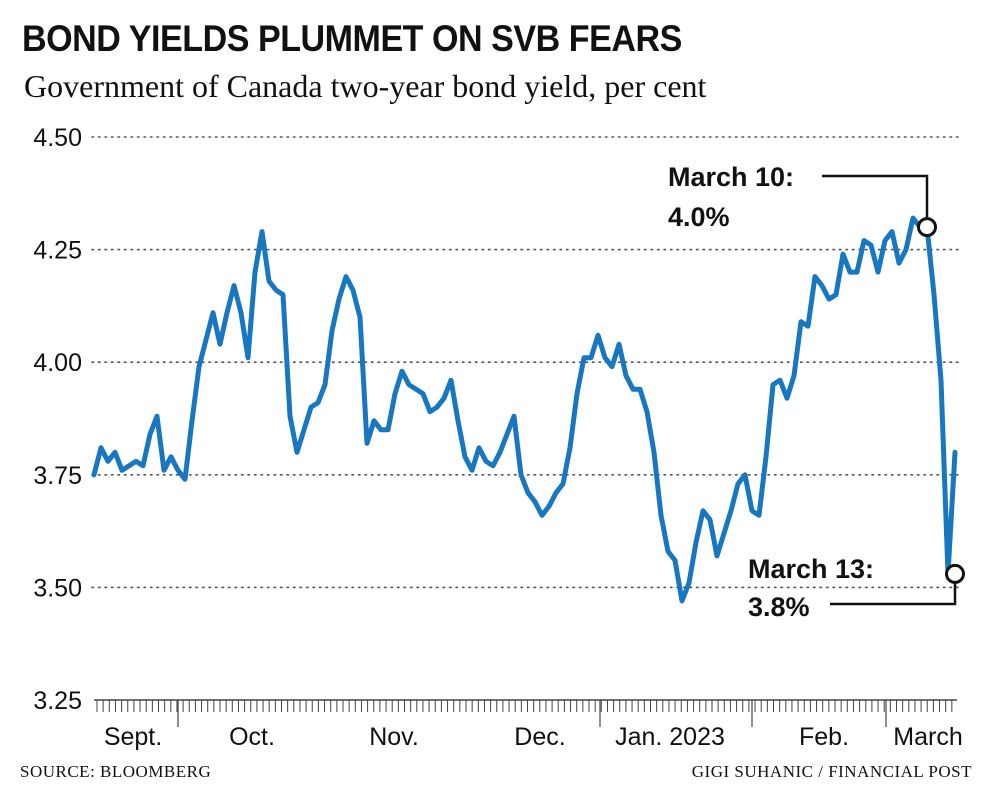  What do you see at coordinates (824, 737) in the screenshot?
I see `x-tick-label: Feb.` at bounding box center [824, 737].